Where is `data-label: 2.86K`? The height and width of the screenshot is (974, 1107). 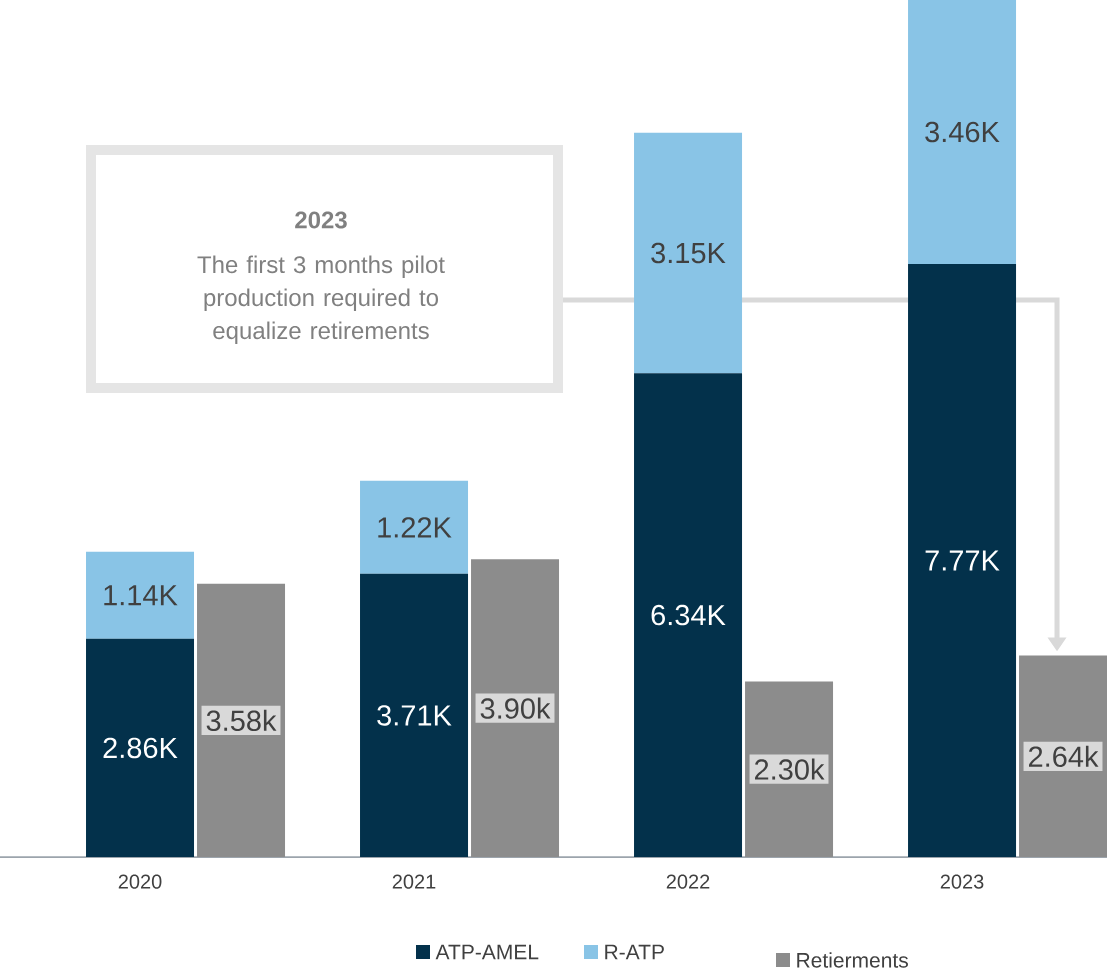
data-label: 2.86K is located at coordinates (140, 748).